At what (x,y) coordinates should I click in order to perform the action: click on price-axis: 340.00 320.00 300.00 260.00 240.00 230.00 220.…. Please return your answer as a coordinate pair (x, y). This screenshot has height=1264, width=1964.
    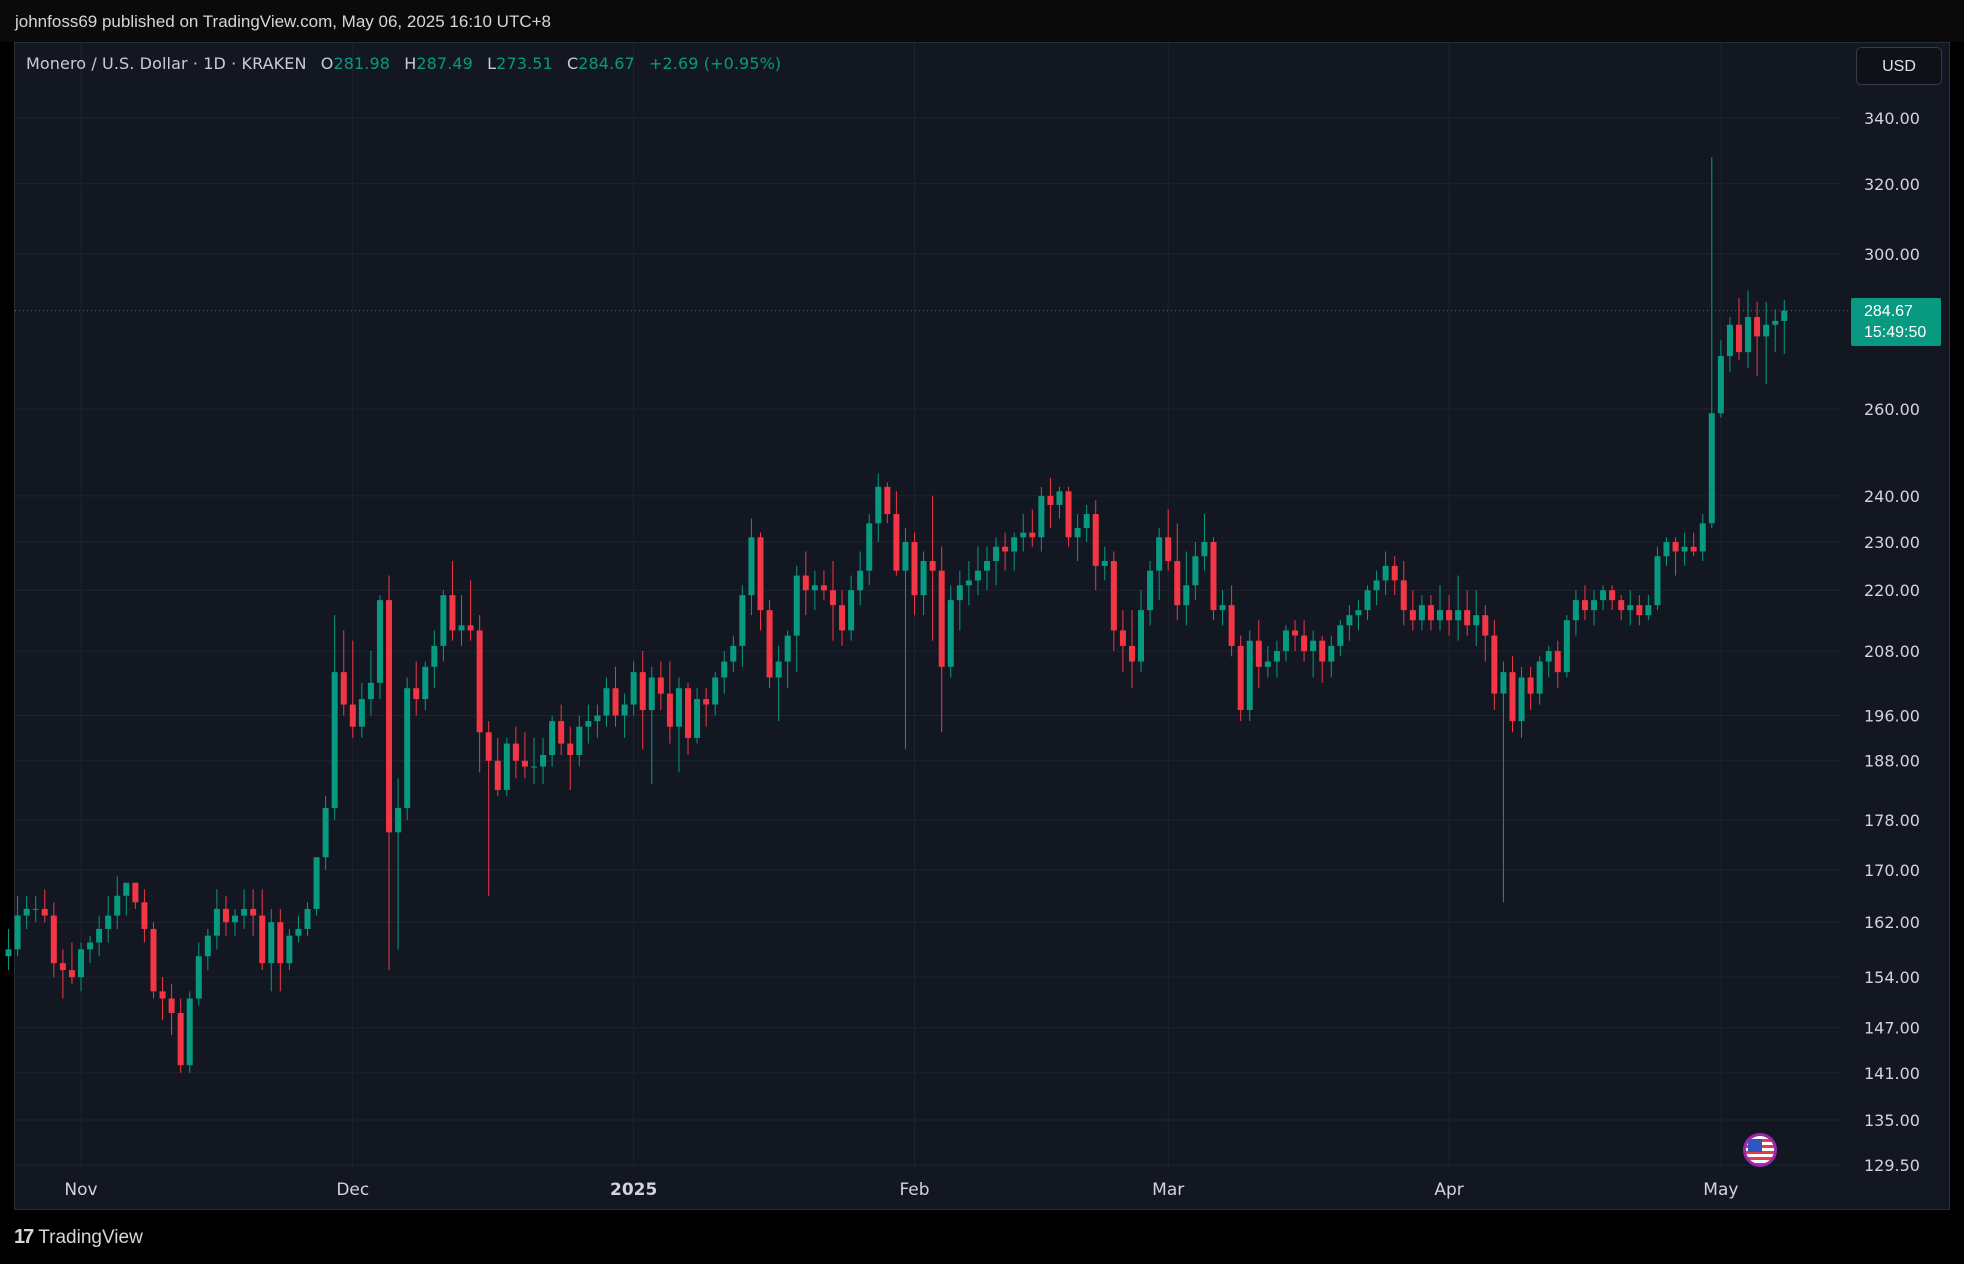
    Looking at the image, I should click on (1892, 642).